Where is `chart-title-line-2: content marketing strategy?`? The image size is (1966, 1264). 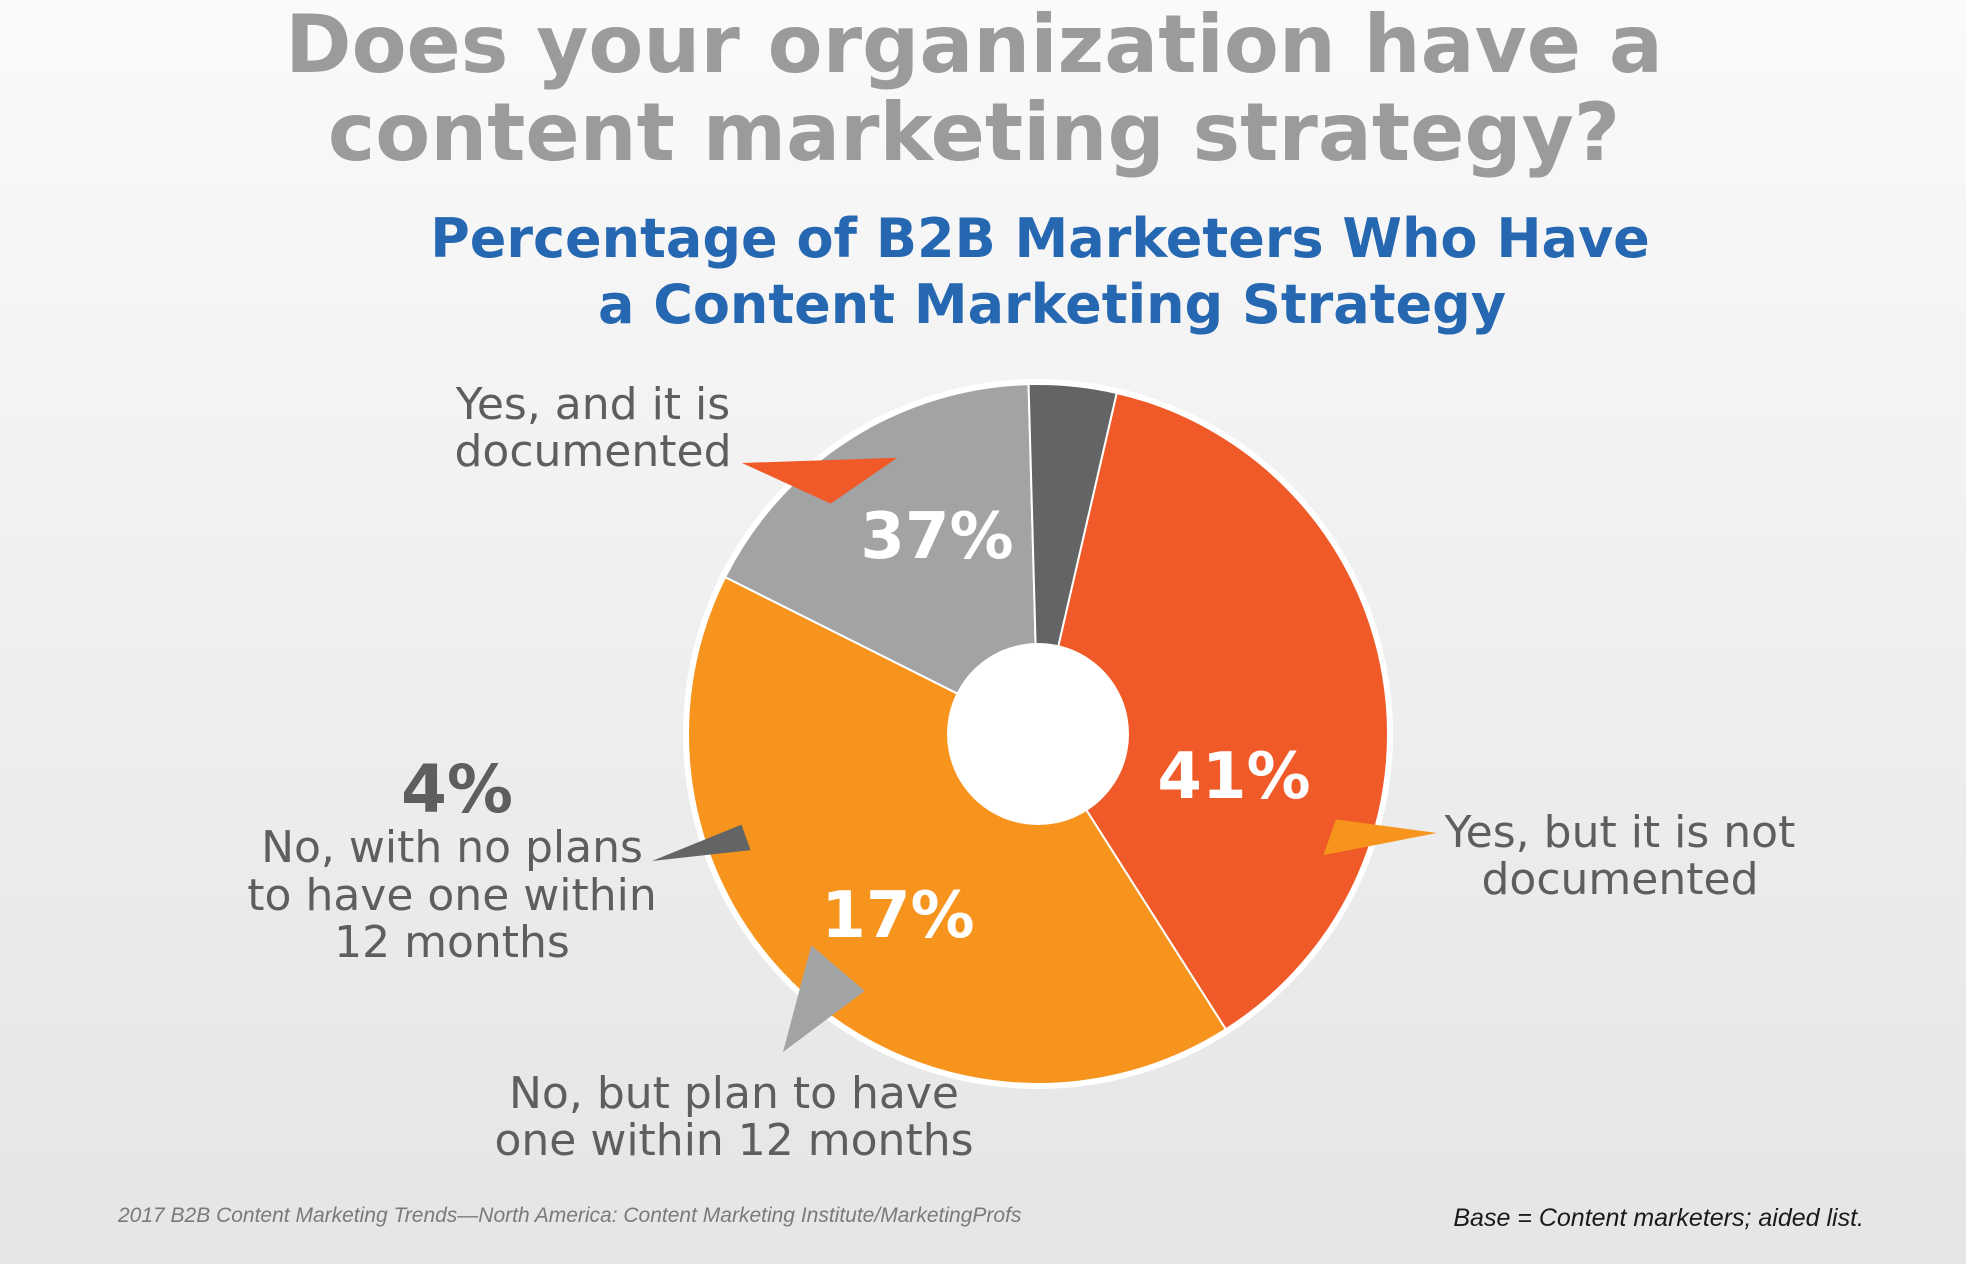
chart-title-line-2: content marketing strategy? is located at coordinates (974, 132).